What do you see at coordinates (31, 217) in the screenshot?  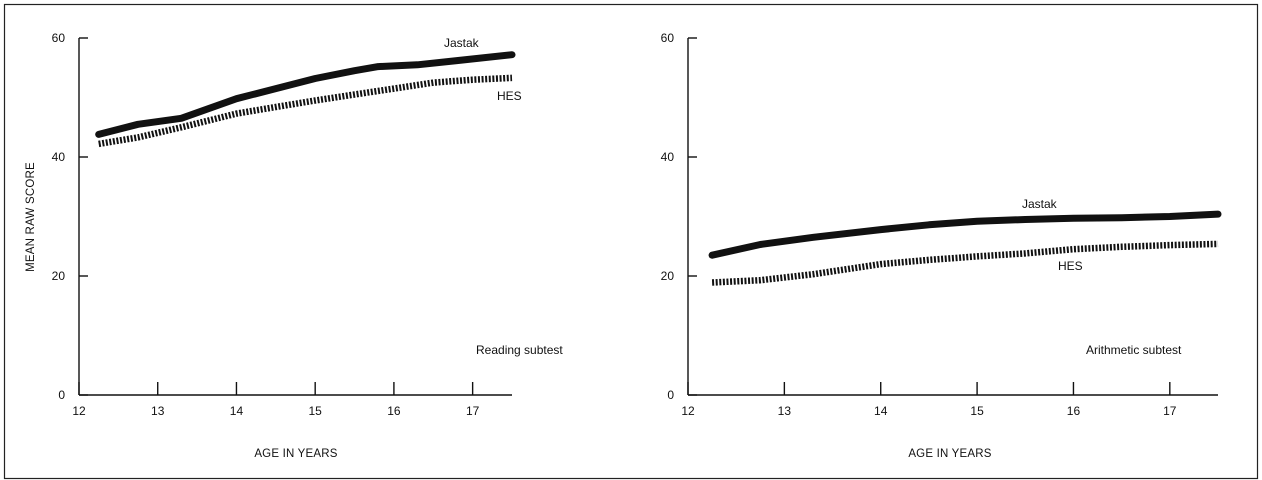 I see `y-axis-title: MEAN RAW SCORE` at bounding box center [31, 217].